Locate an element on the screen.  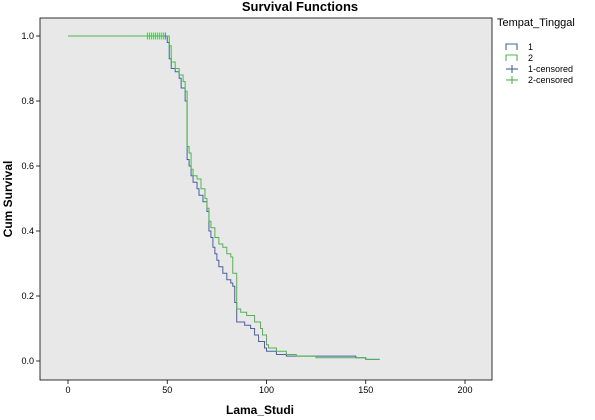
y-axis: 0.0 0.2 0.4 0.6 0.8 1.0 is located at coordinates (30, 198).